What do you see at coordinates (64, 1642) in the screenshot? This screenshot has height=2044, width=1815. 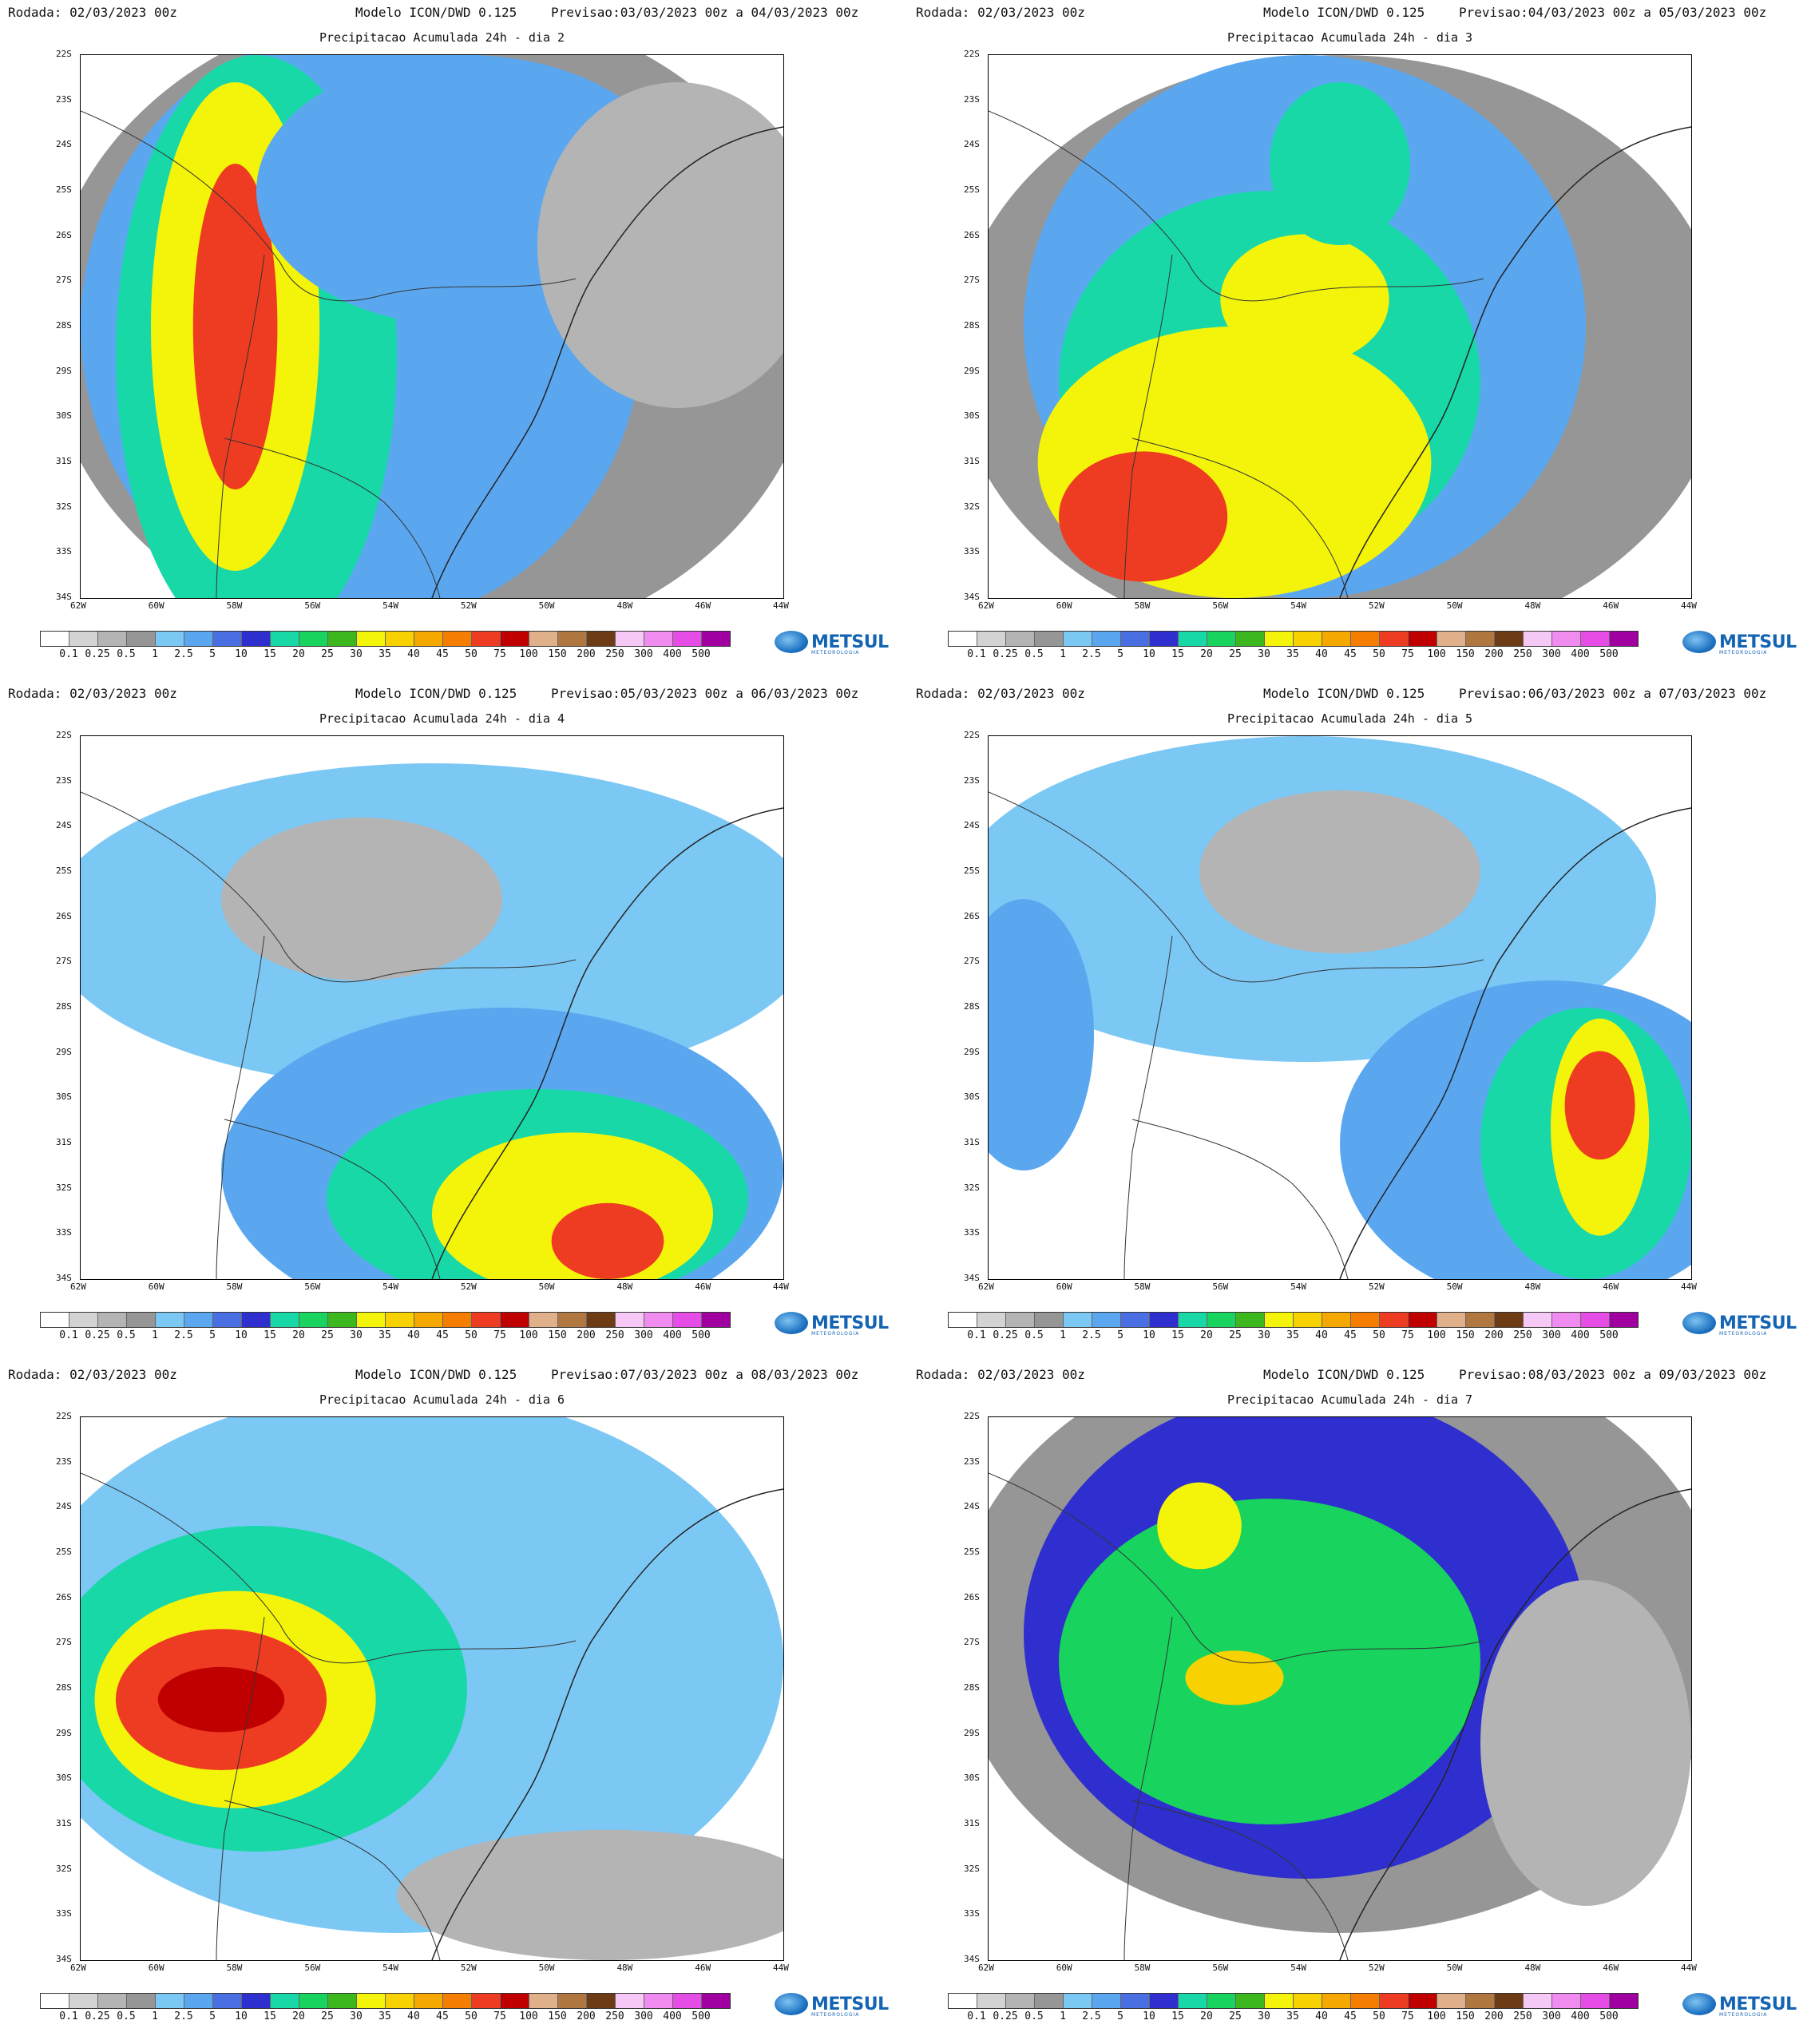 I see `lat-tick-label: 27S` at bounding box center [64, 1642].